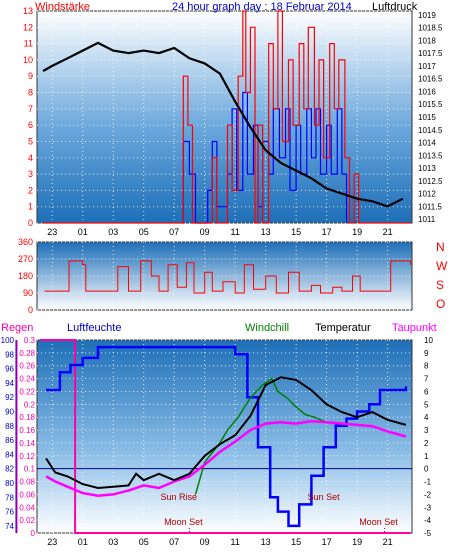 The height and width of the screenshot is (555, 470). I want to click on direction-axis-tick-label: 90, so click(28, 293).